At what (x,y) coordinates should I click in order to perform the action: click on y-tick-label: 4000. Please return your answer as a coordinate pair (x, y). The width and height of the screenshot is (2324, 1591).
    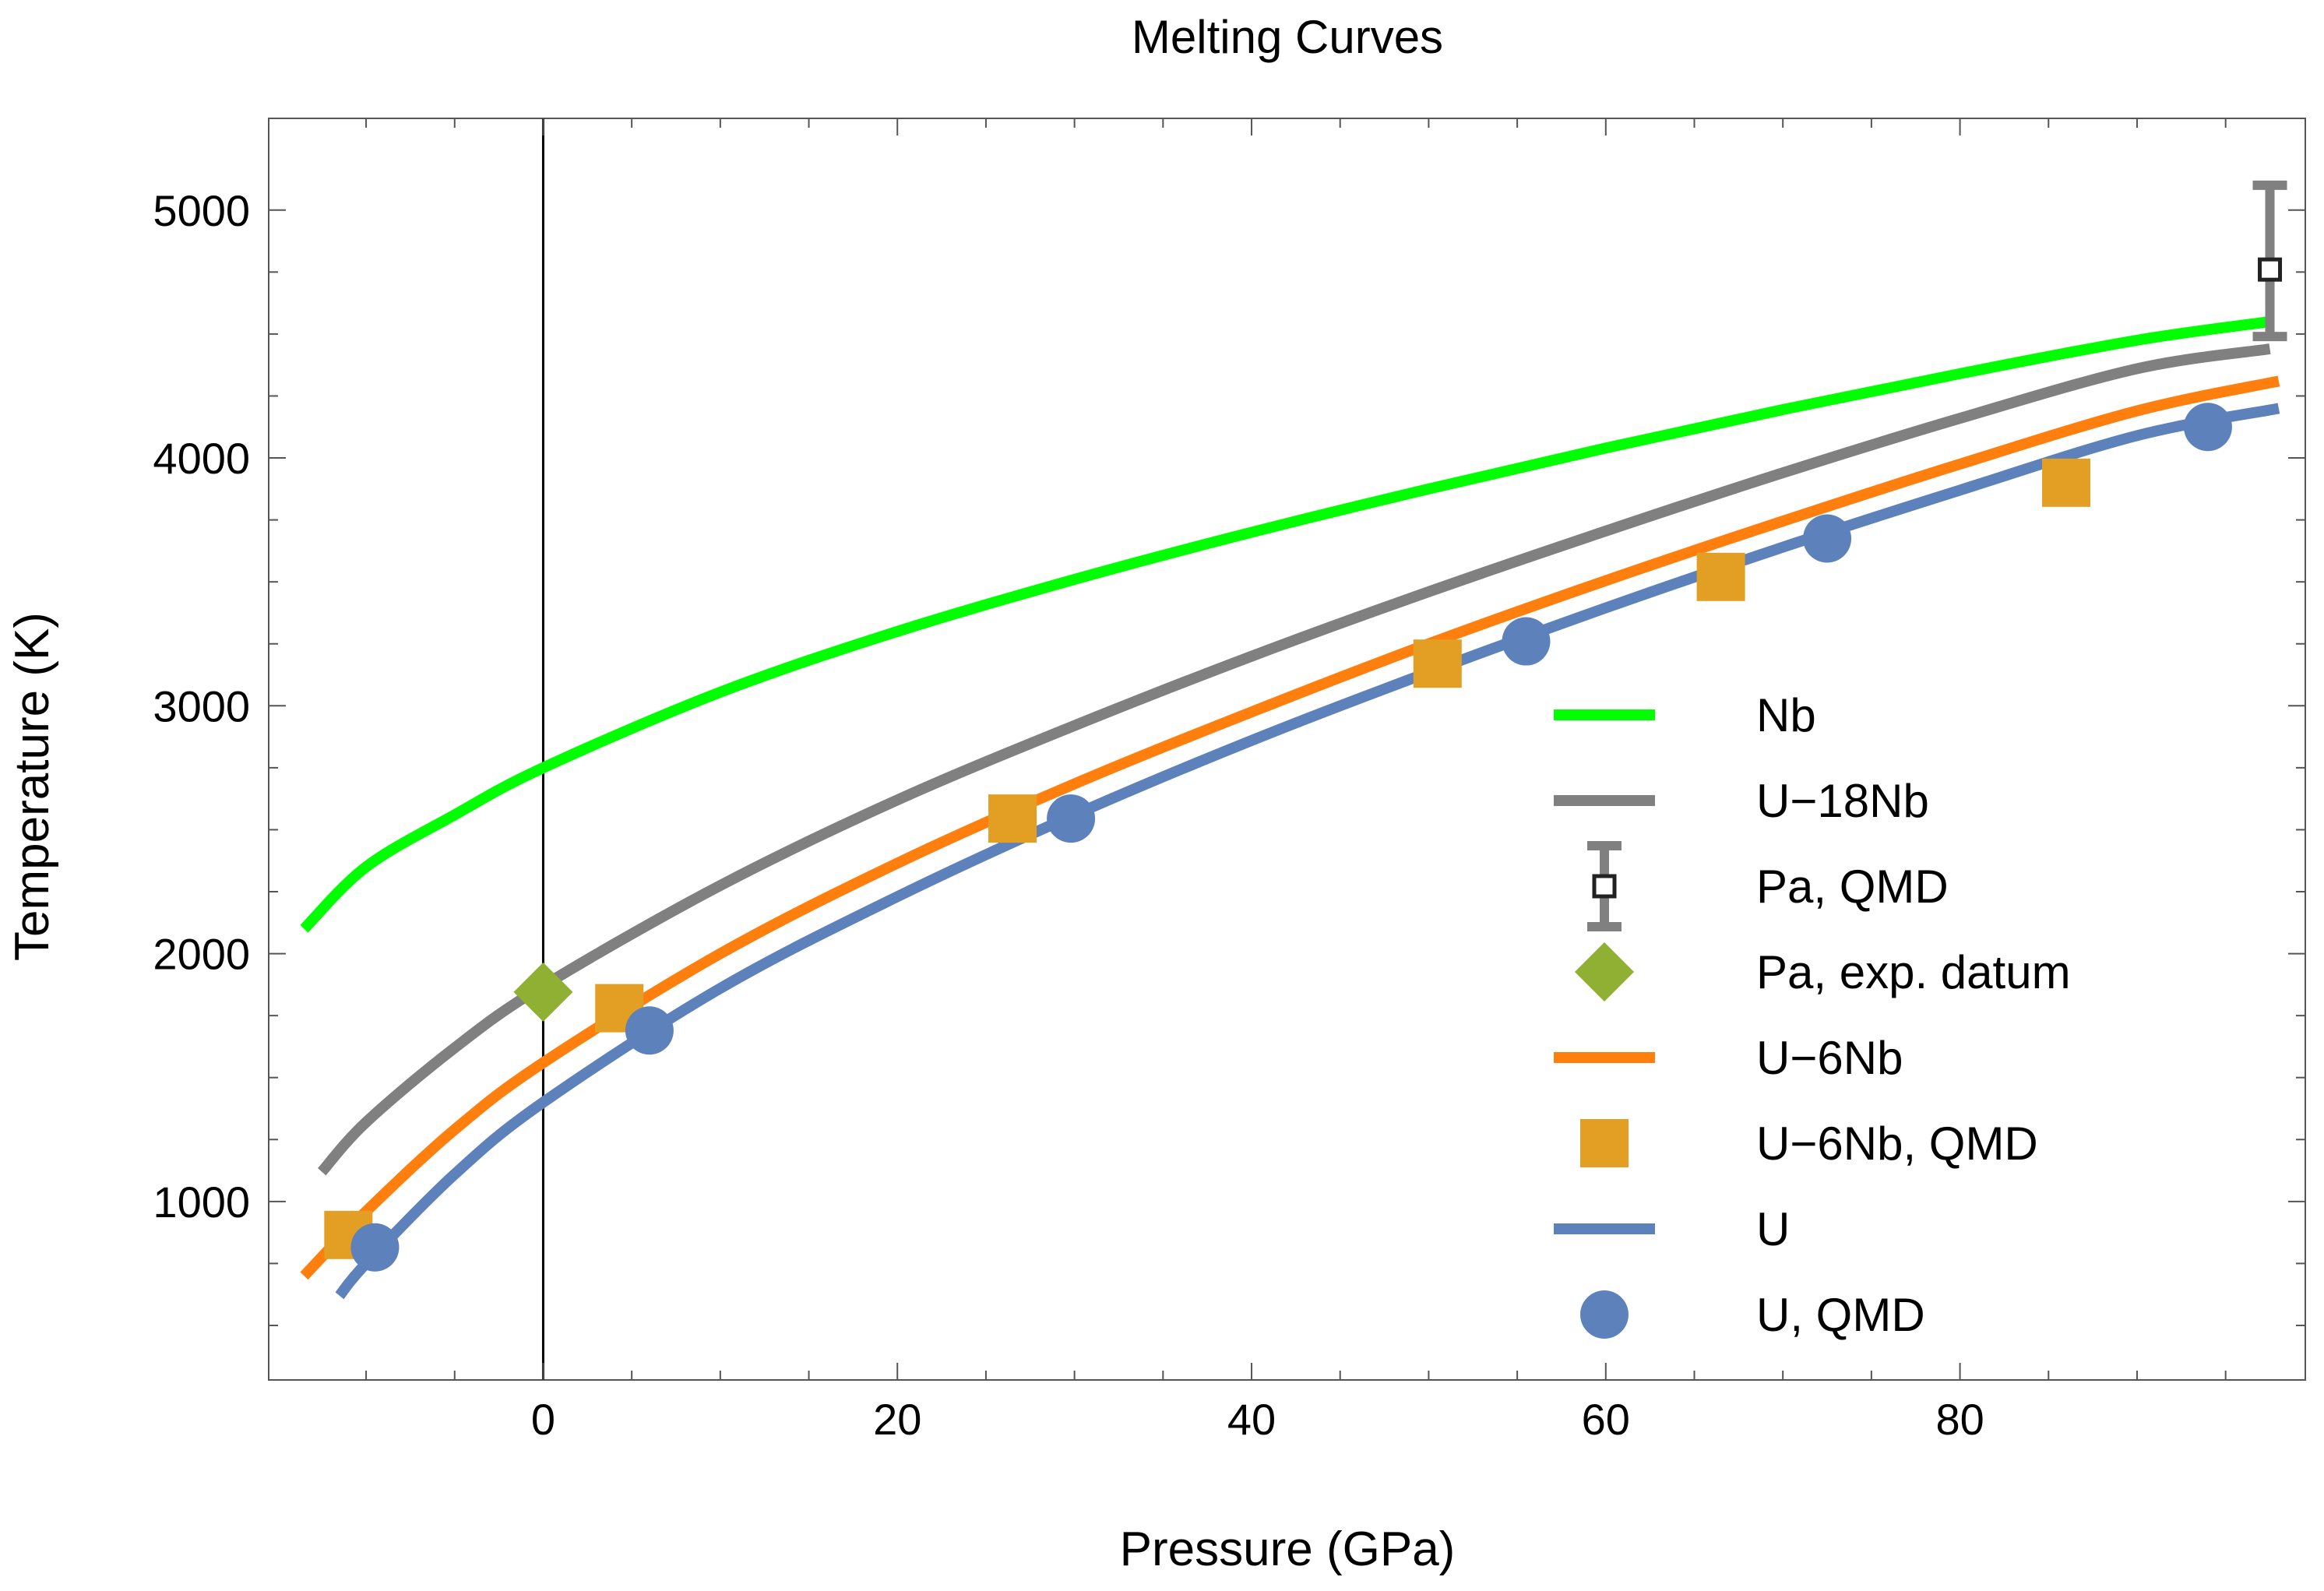
    Looking at the image, I should click on (201, 459).